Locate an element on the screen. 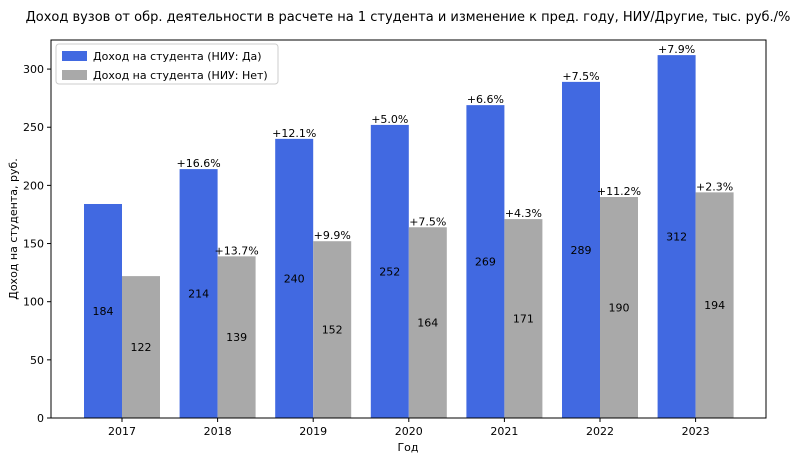 The width and height of the screenshot is (800, 464). y-axis-label: Доход на студента, руб. is located at coordinates (13, 229).